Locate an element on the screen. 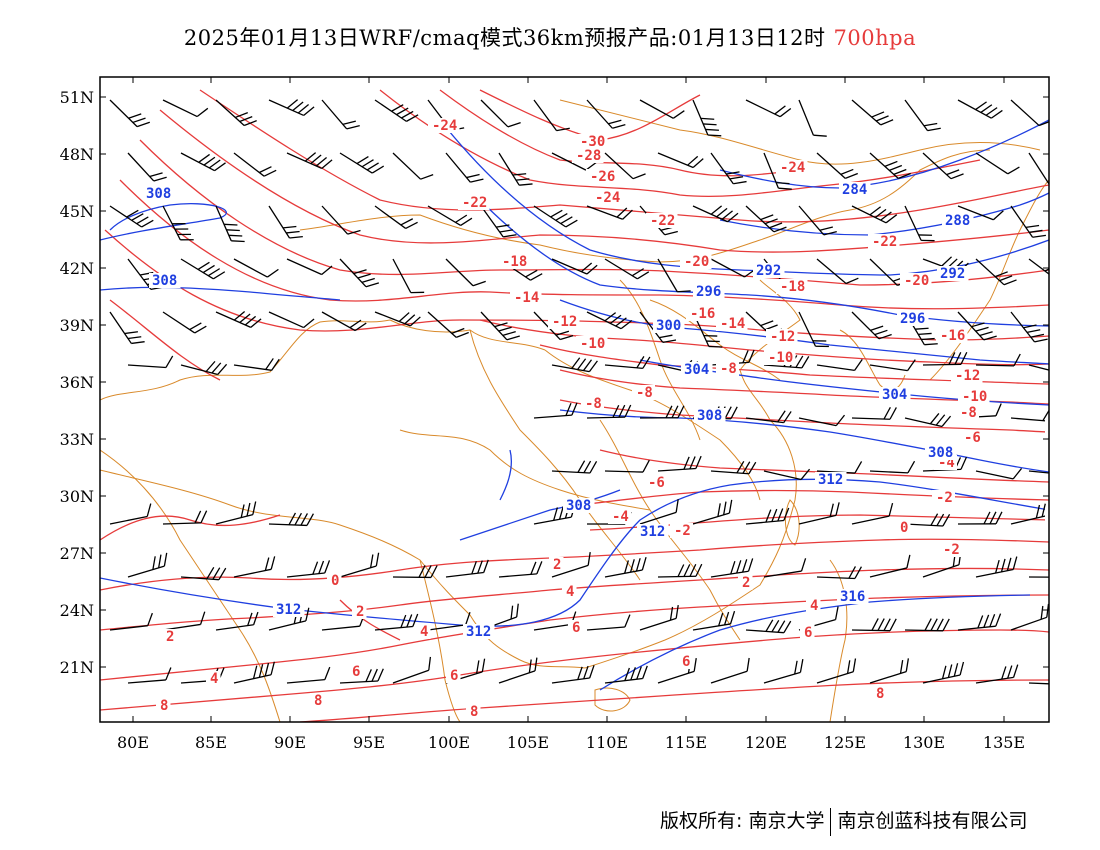  isotherm-n4 is located at coordinates (814, 497).